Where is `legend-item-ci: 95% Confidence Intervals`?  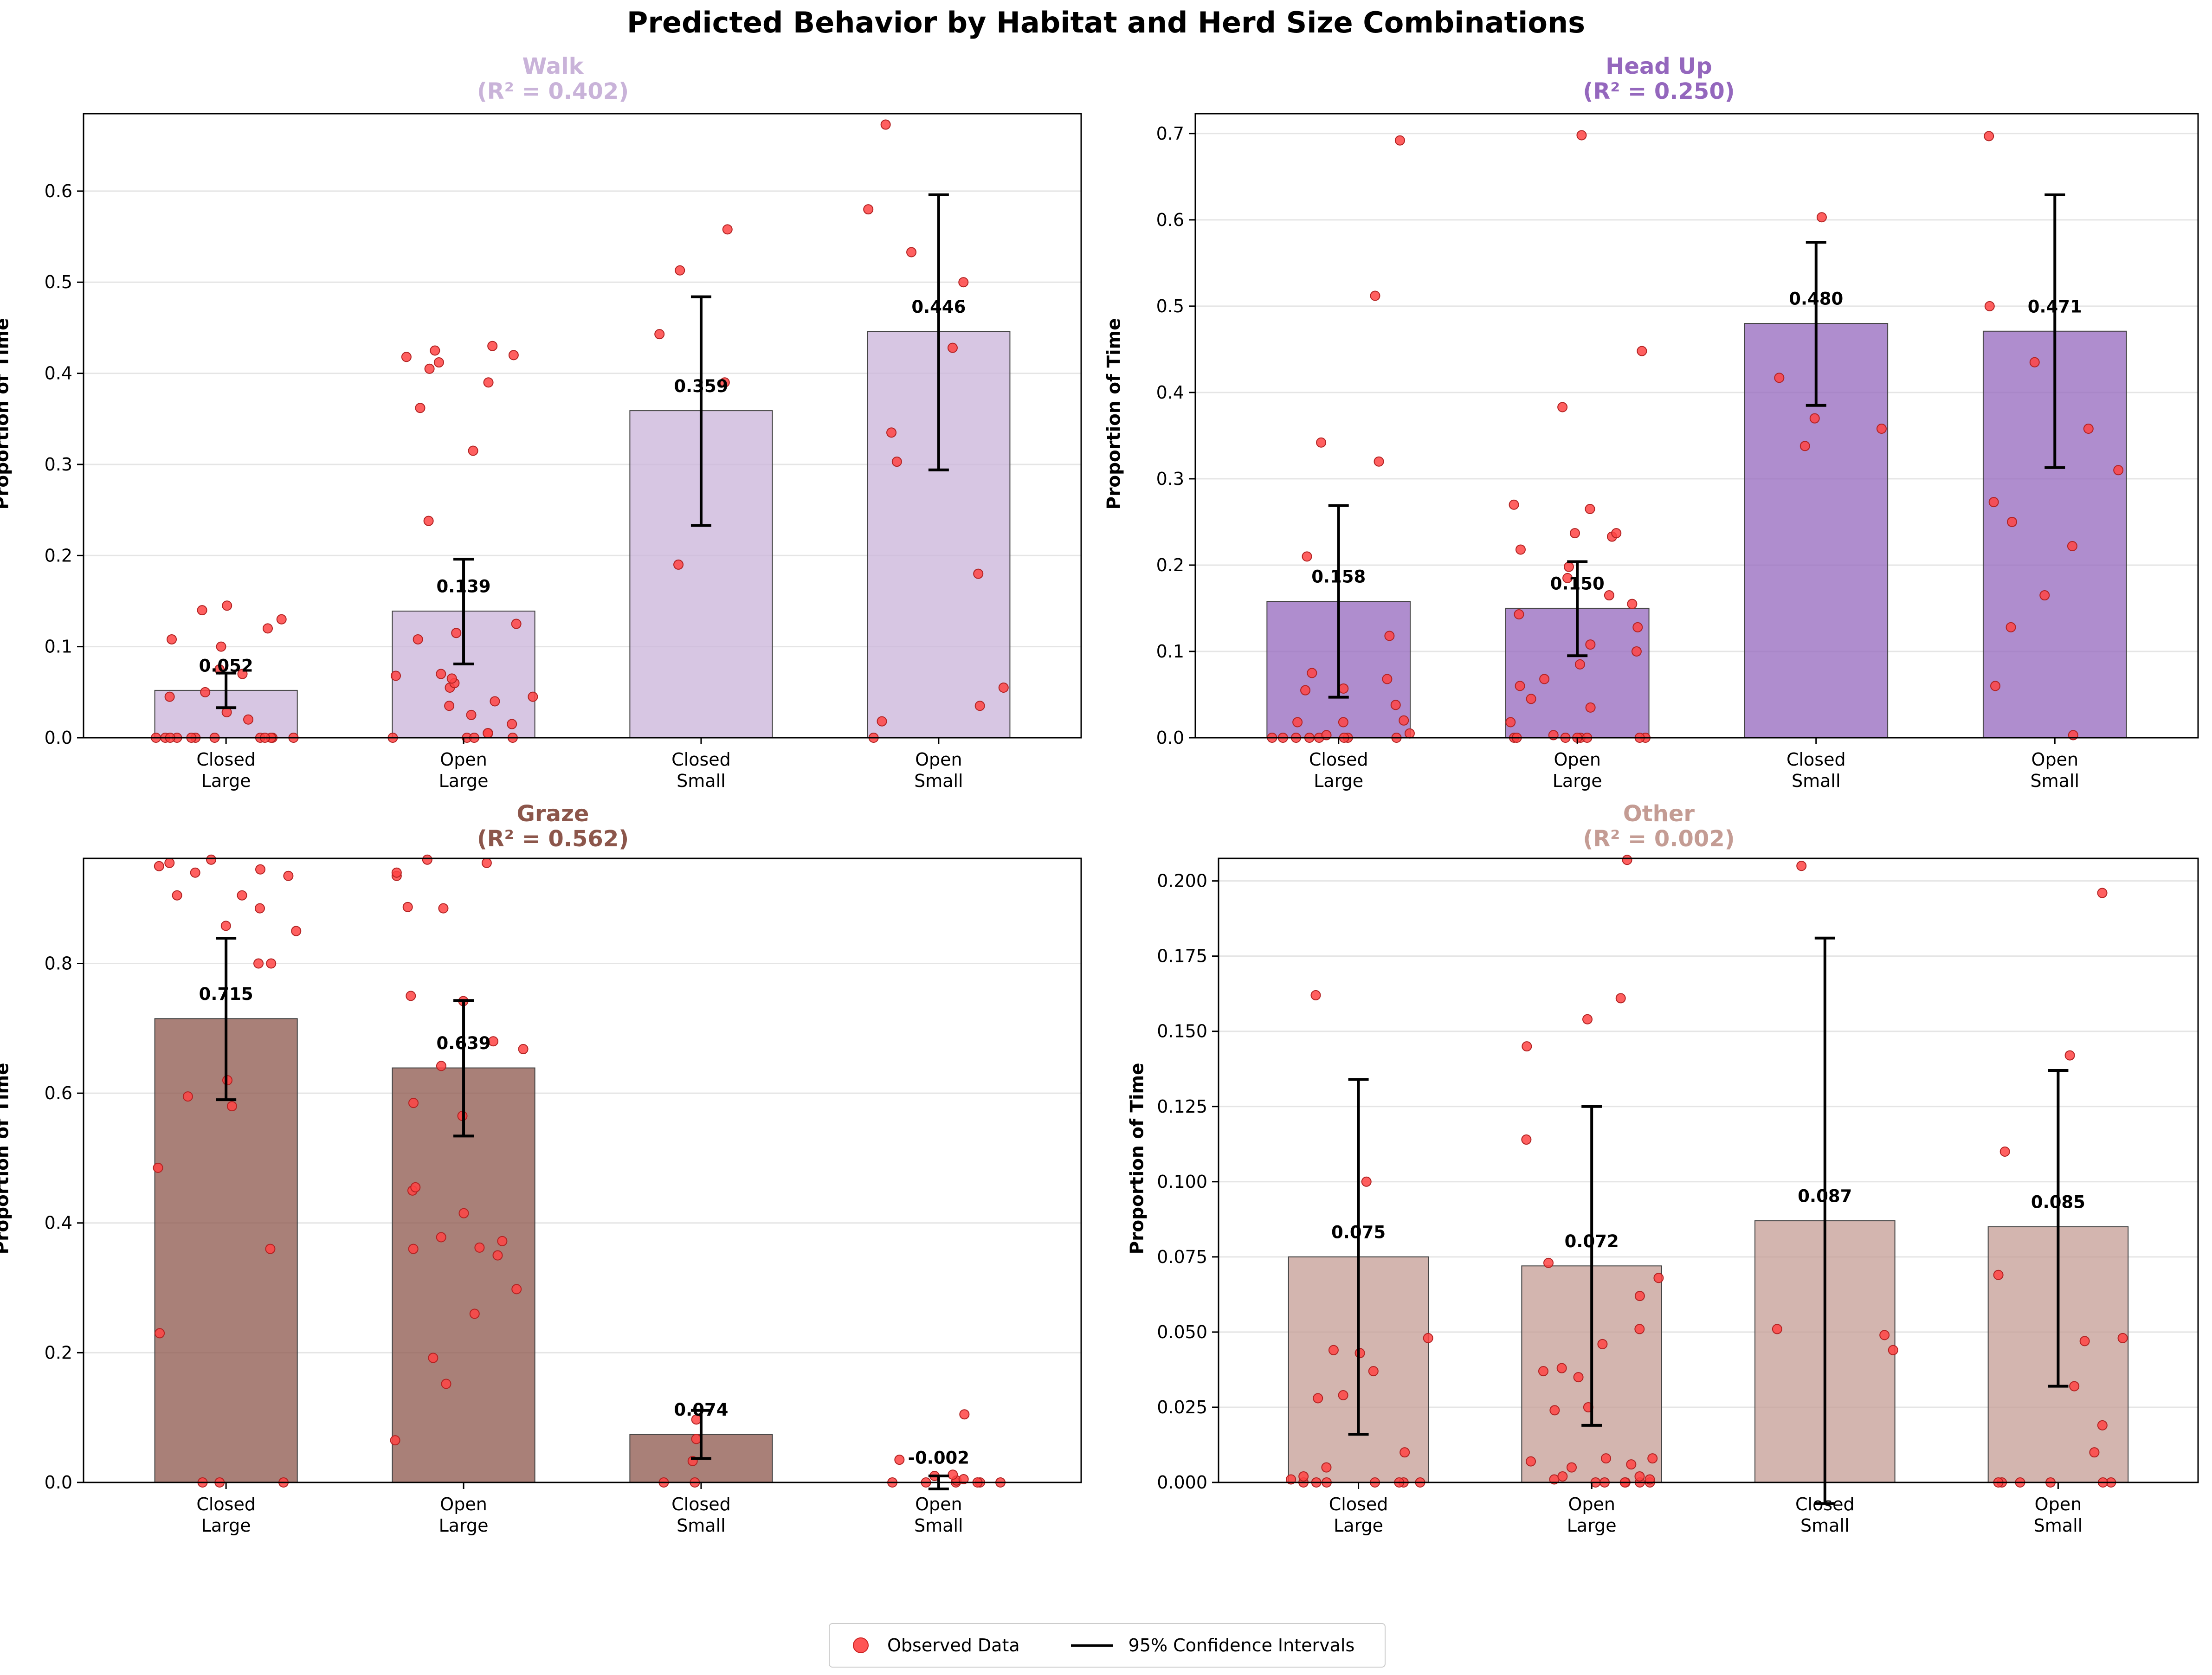
legend-item-ci: 95% Confidence Intervals is located at coordinates (1187, 1645).